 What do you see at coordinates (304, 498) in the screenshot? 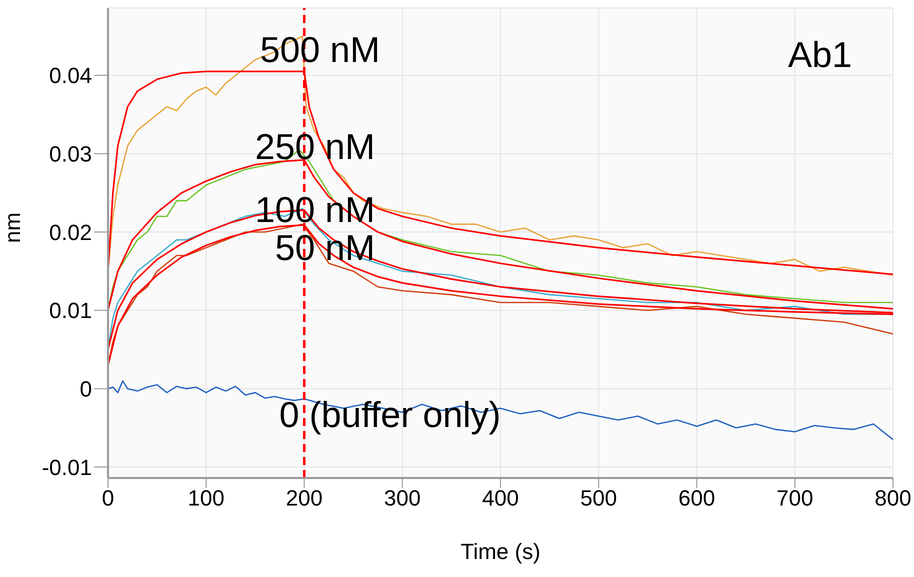
I see `x-tick-label: 200` at bounding box center [304, 498].